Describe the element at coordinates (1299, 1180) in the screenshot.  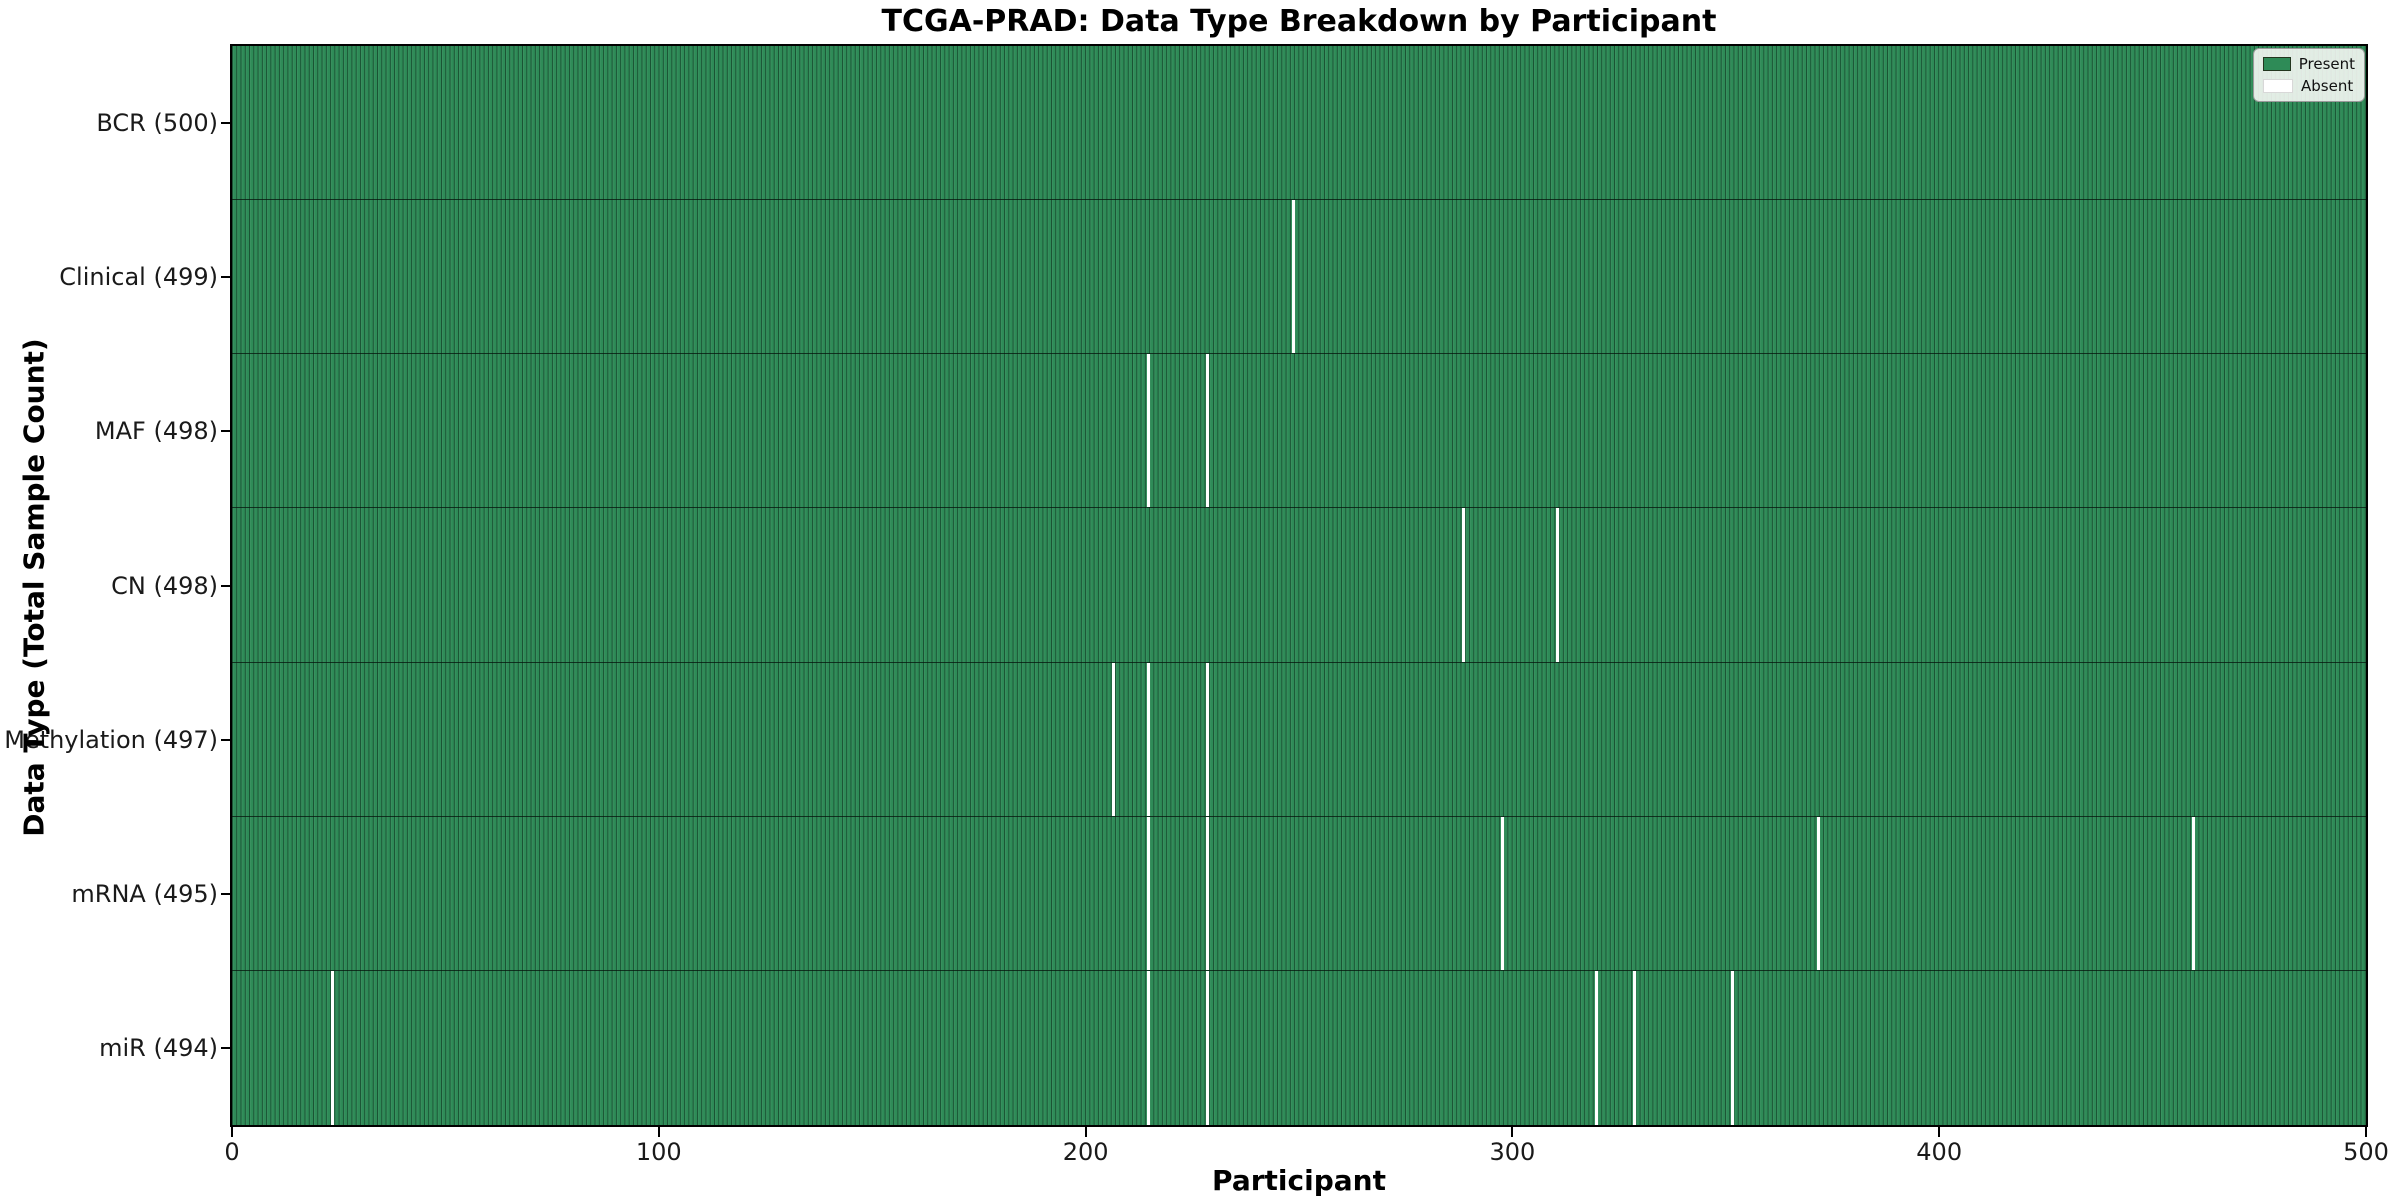
I see `x-axis-title: Participant` at that location.